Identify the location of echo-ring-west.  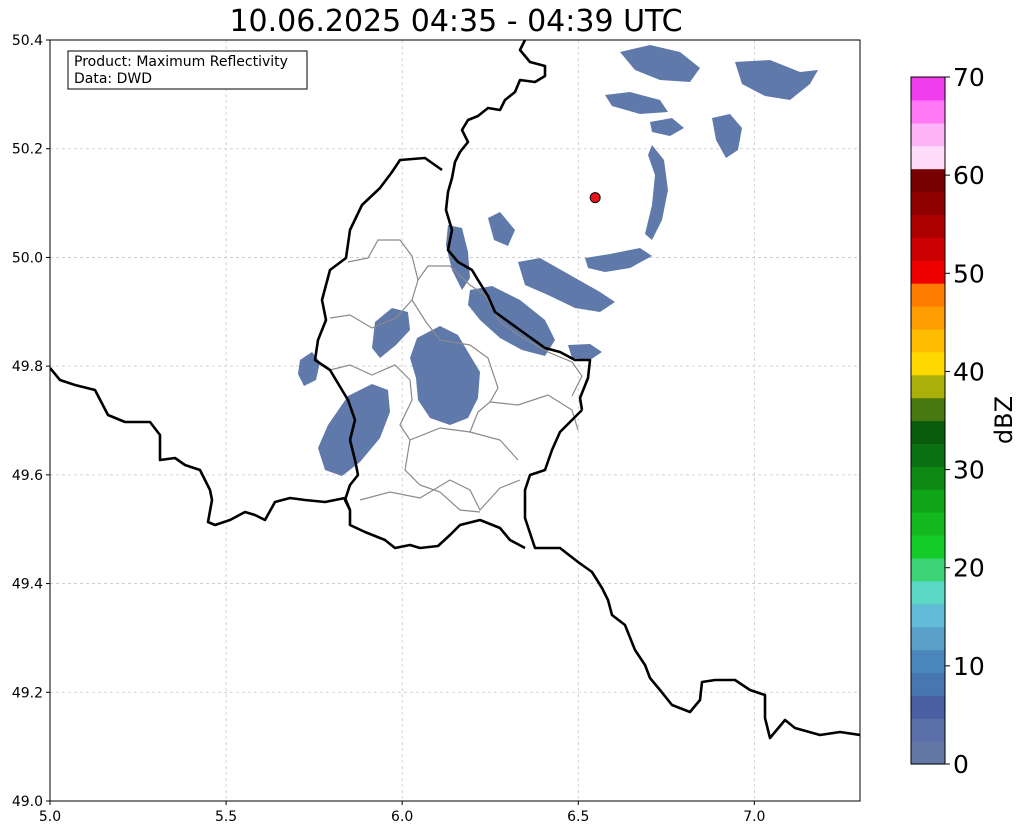
(501, 229).